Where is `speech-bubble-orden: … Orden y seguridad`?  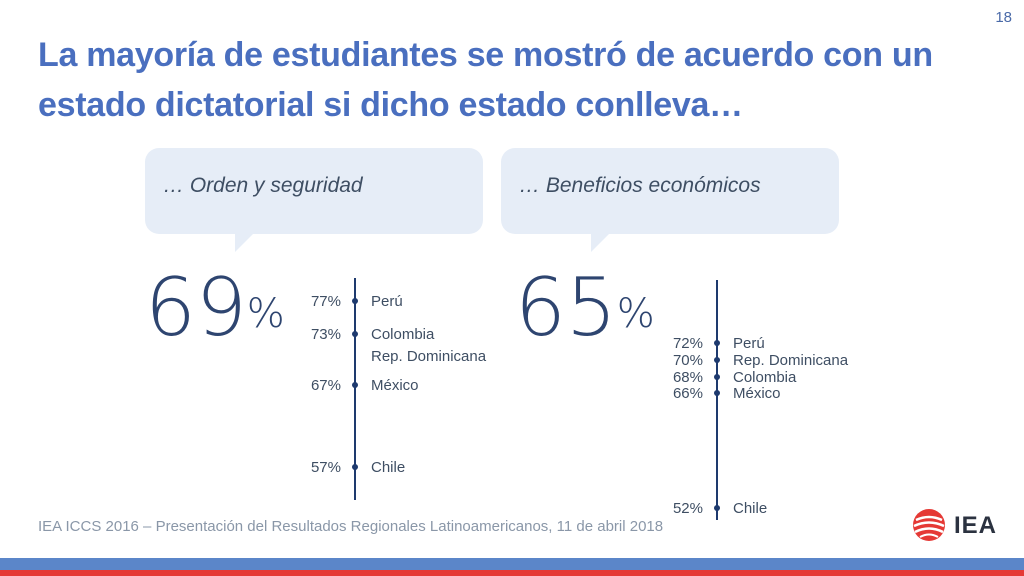
speech-bubble-orden: … Orden y seguridad is located at coordinates (314, 200).